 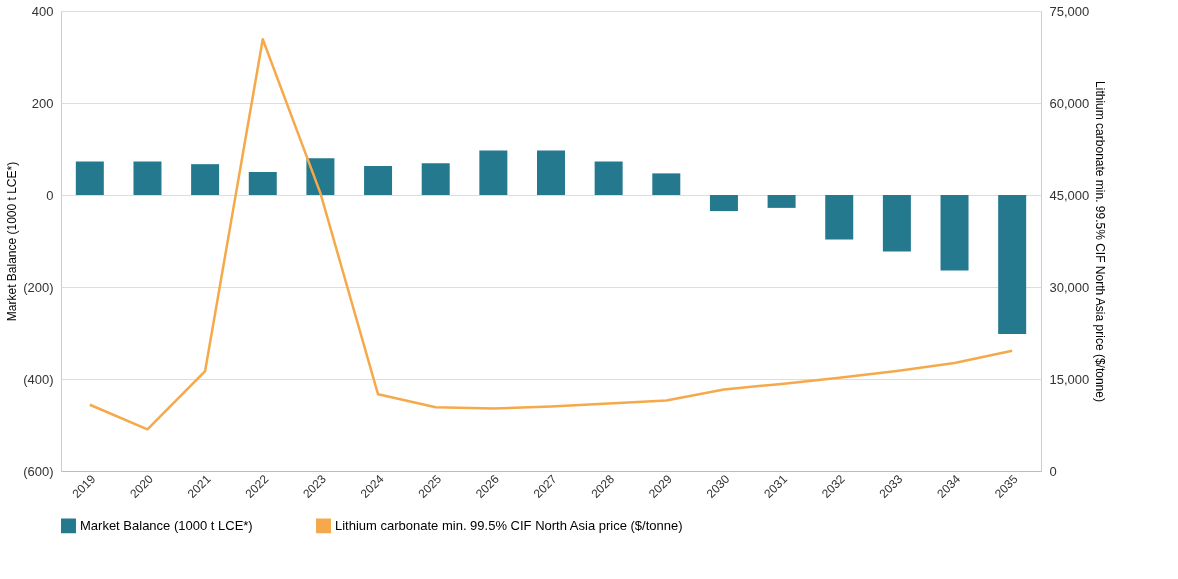 What do you see at coordinates (166, 525) in the screenshot?
I see `legend-label: Market Balance (1000 t LCE*)` at bounding box center [166, 525].